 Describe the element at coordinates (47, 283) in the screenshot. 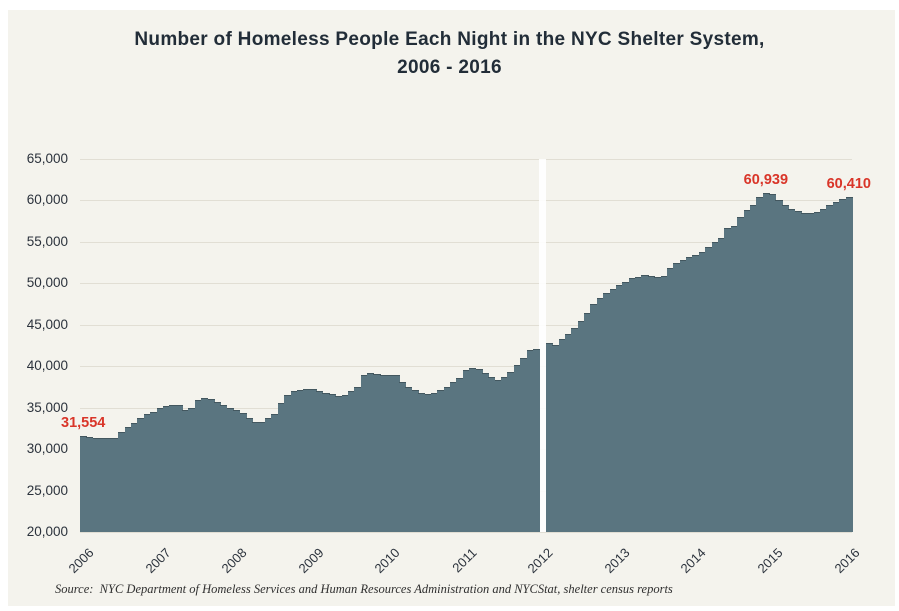

I see `y-tick-label-50000: 50,000` at that location.